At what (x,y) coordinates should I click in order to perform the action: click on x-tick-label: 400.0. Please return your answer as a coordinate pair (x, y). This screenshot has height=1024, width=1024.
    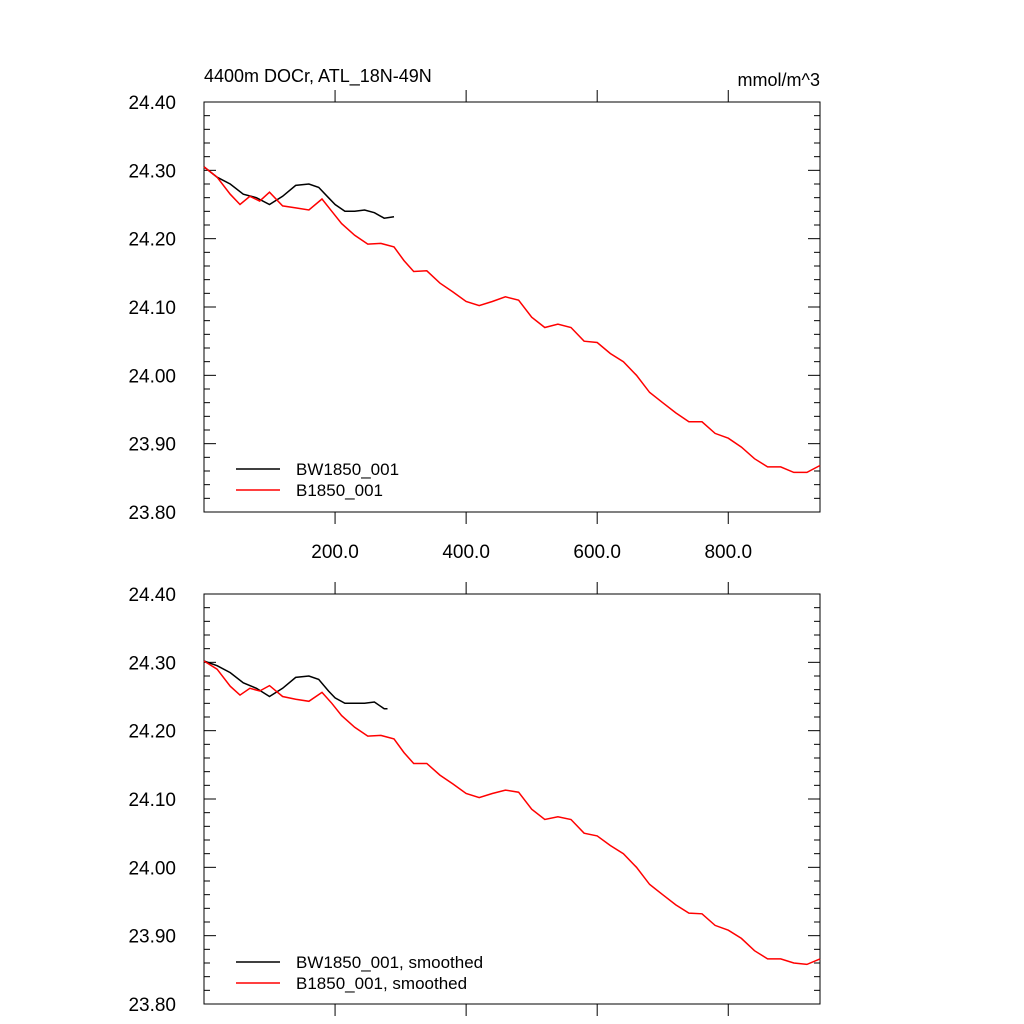
    Looking at the image, I should click on (466, 552).